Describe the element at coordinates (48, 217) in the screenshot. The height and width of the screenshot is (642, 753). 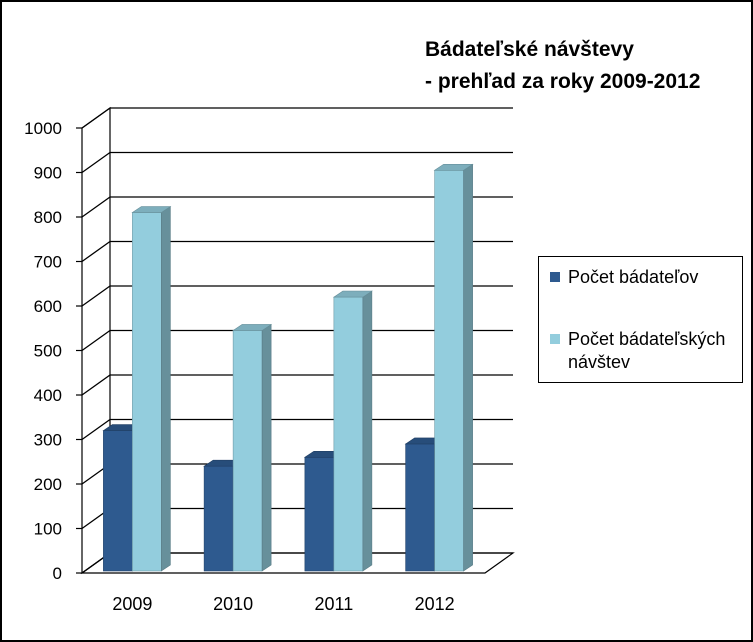
I see `y-tick-label: 800` at that location.